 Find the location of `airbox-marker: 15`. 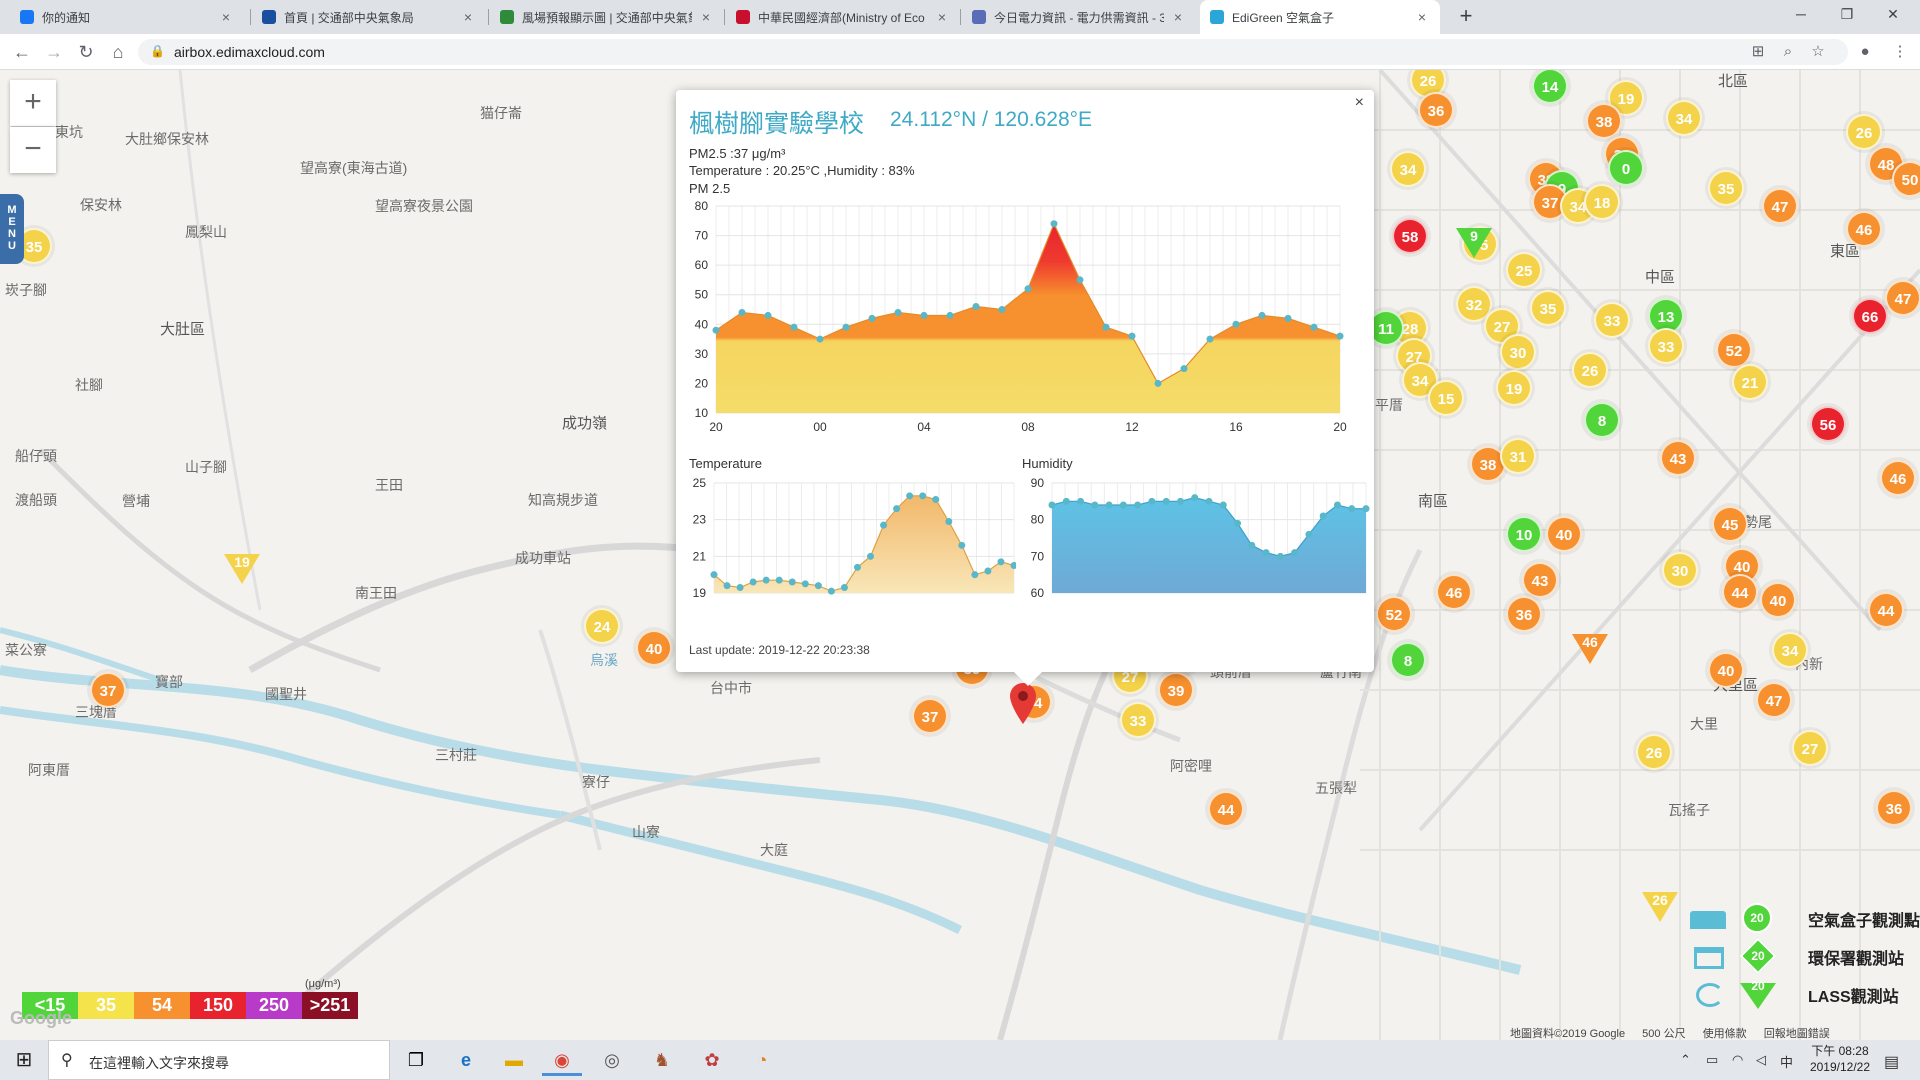

airbox-marker: 15 is located at coordinates (1446, 398).